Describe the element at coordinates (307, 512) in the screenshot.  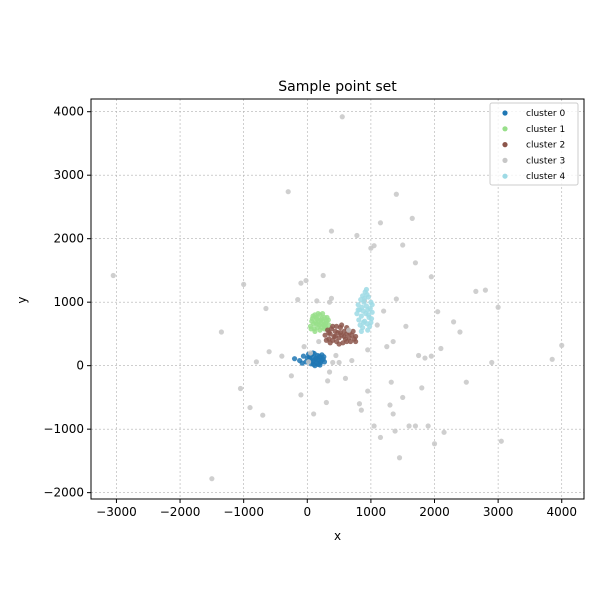
I see `x-tick-label: 0` at that location.